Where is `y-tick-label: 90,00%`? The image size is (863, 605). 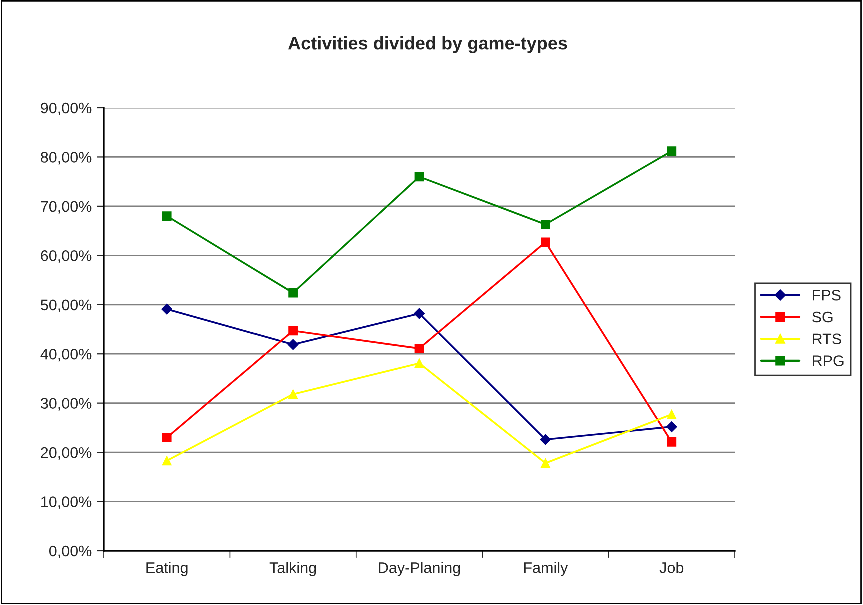
y-tick-label: 90,00% is located at coordinates (66, 109).